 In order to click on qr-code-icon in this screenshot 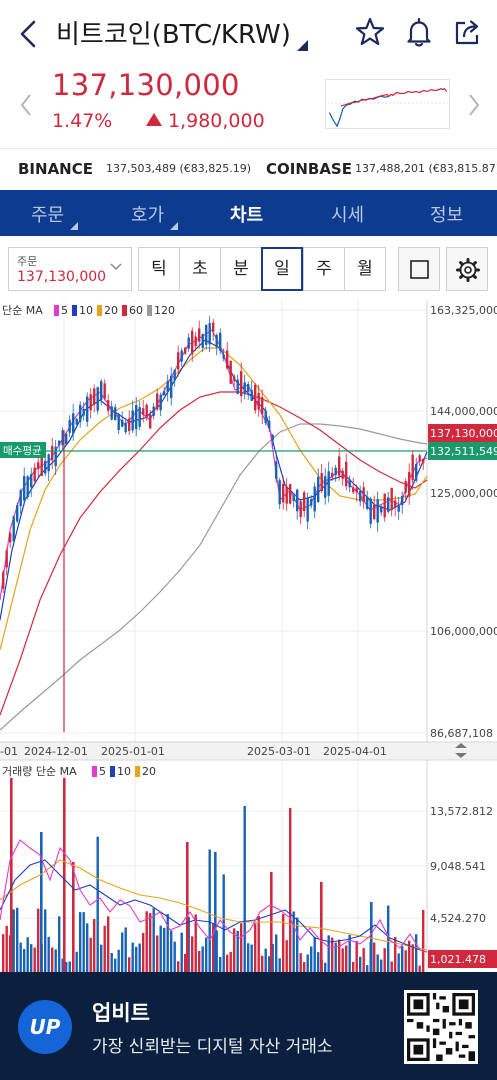, I will do `click(441, 1027)`.